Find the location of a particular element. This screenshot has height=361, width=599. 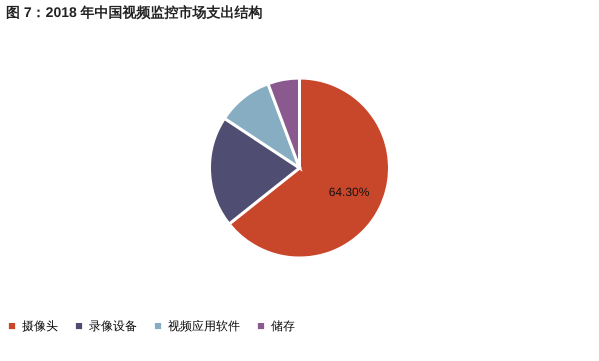

legend-label: 视频应用软件 is located at coordinates (204, 326).